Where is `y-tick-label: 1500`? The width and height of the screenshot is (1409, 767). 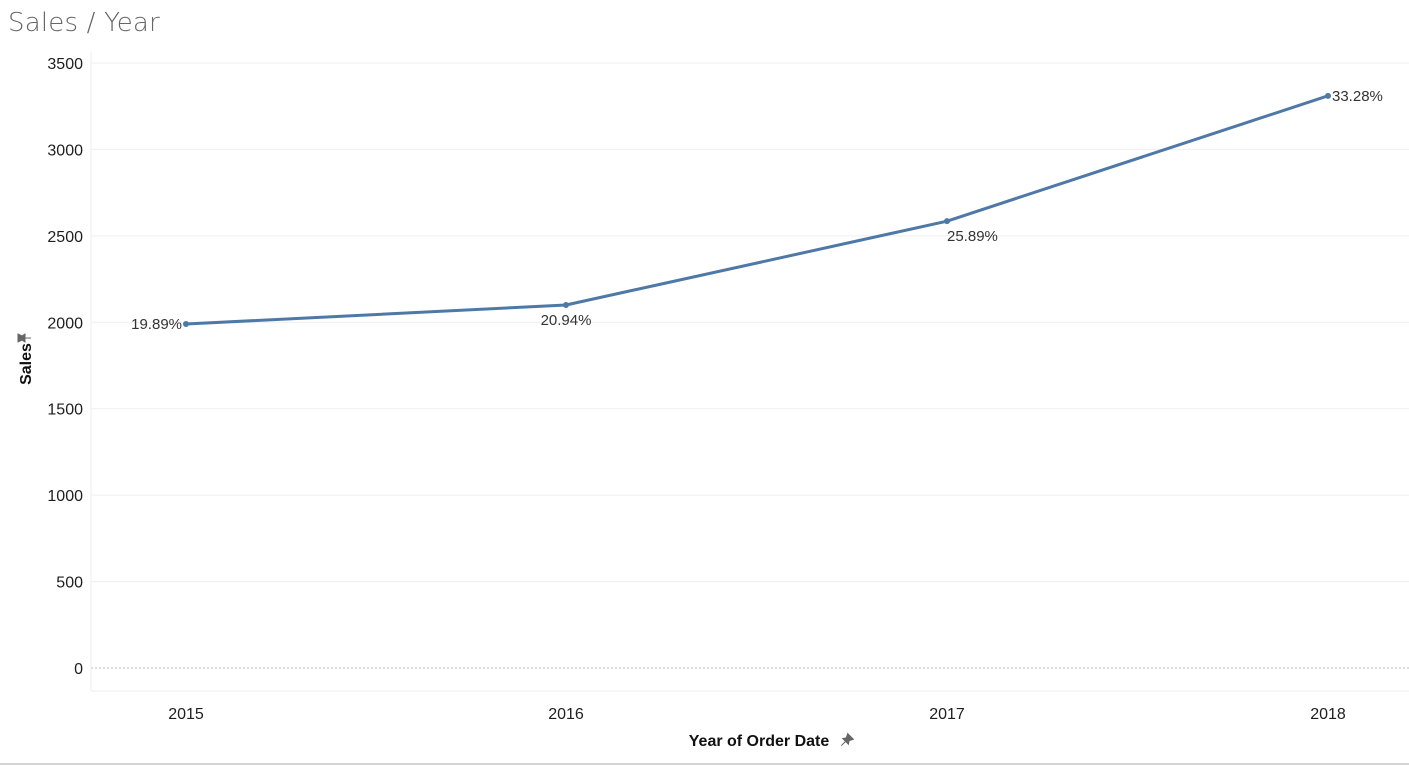 y-tick-label: 1500 is located at coordinates (65, 410).